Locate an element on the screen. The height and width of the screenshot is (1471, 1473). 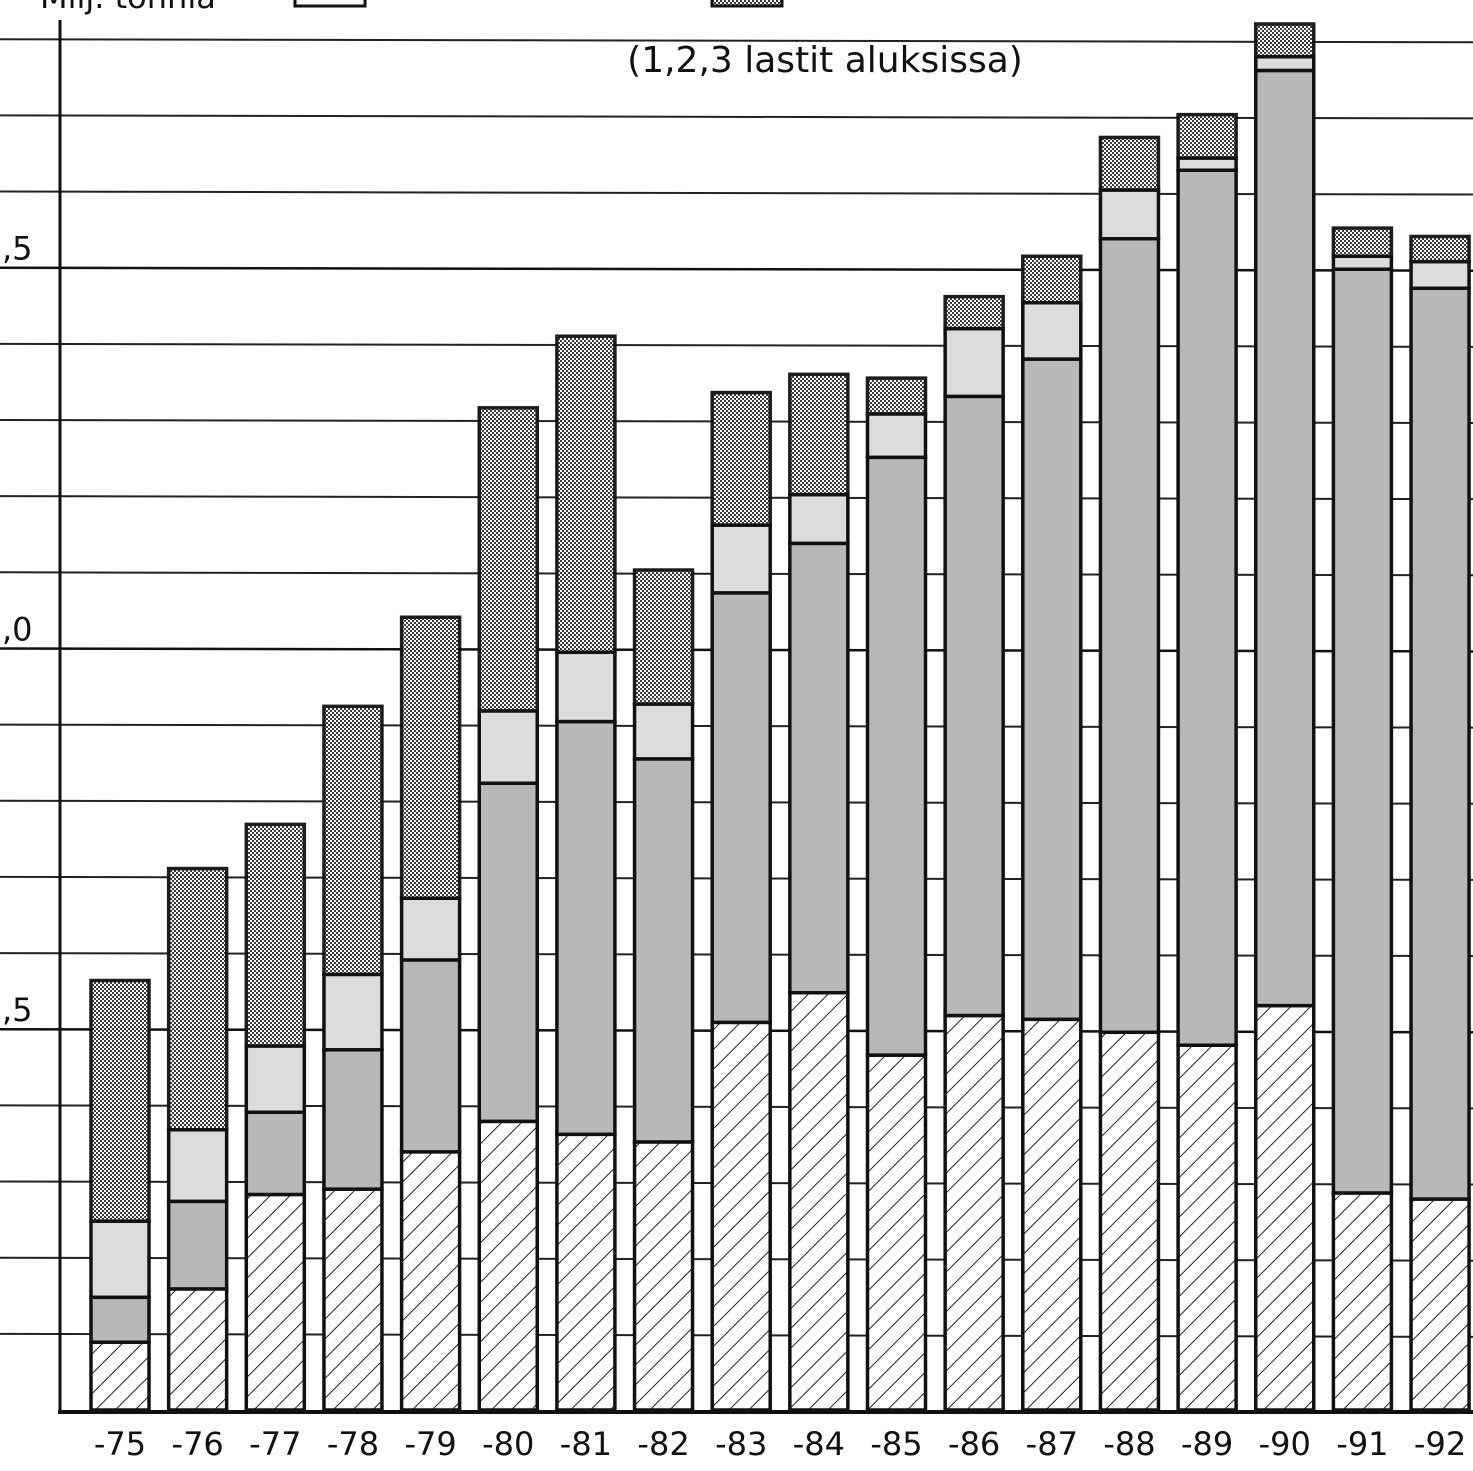
annotation: (1,2,3 lastit aluksissa) is located at coordinates (825, 60).